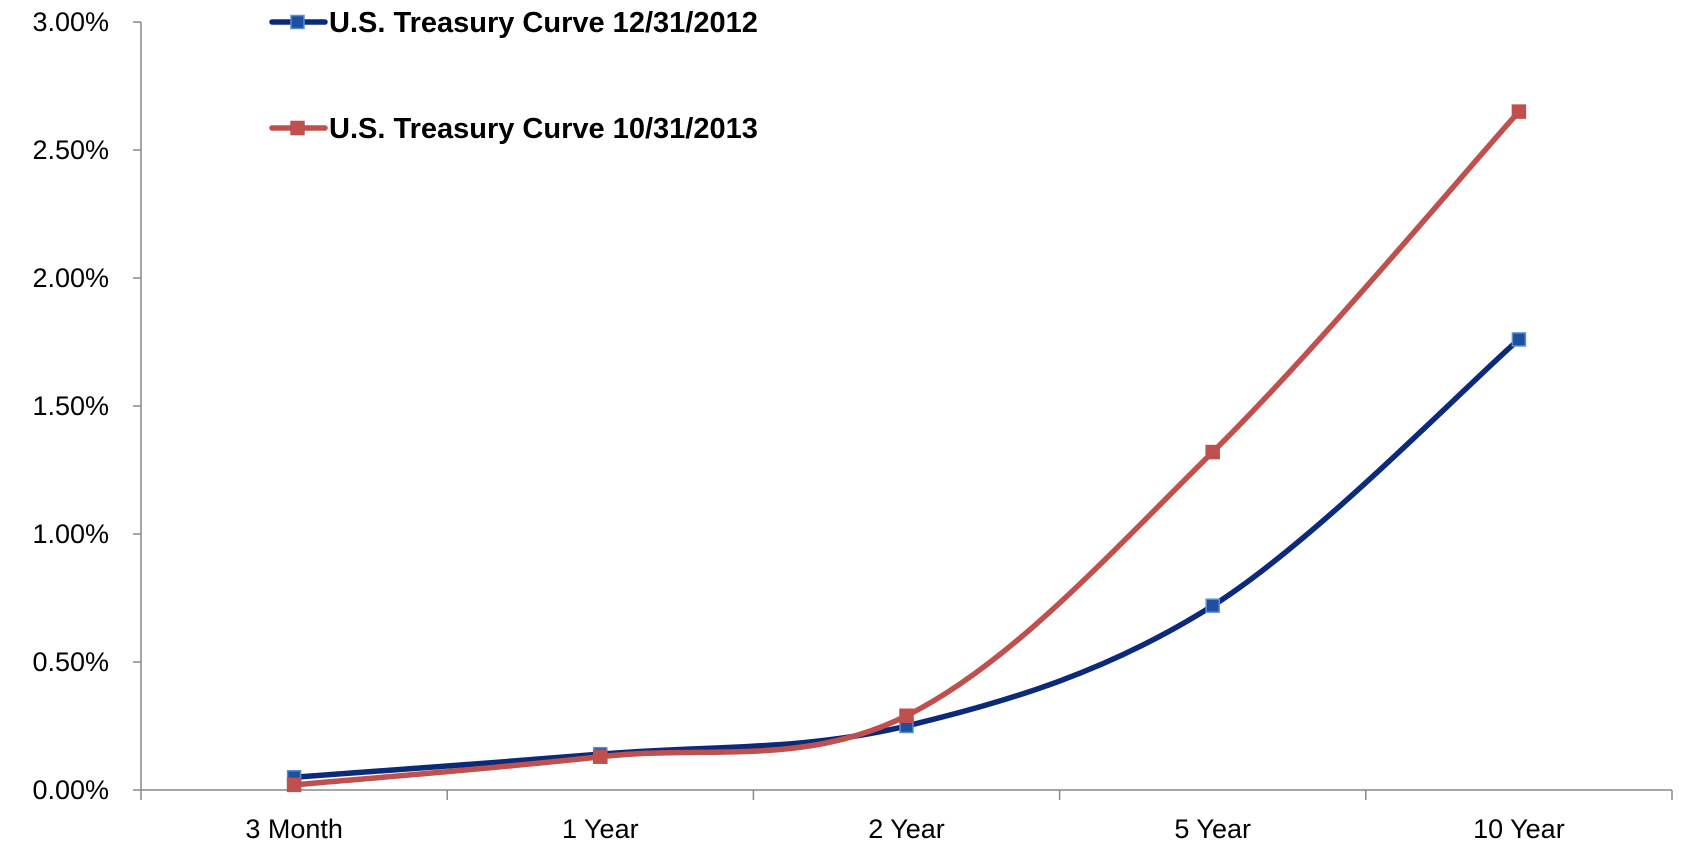 The height and width of the screenshot is (854, 1684). I want to click on y-tick-label: 0.00%, so click(70, 790).